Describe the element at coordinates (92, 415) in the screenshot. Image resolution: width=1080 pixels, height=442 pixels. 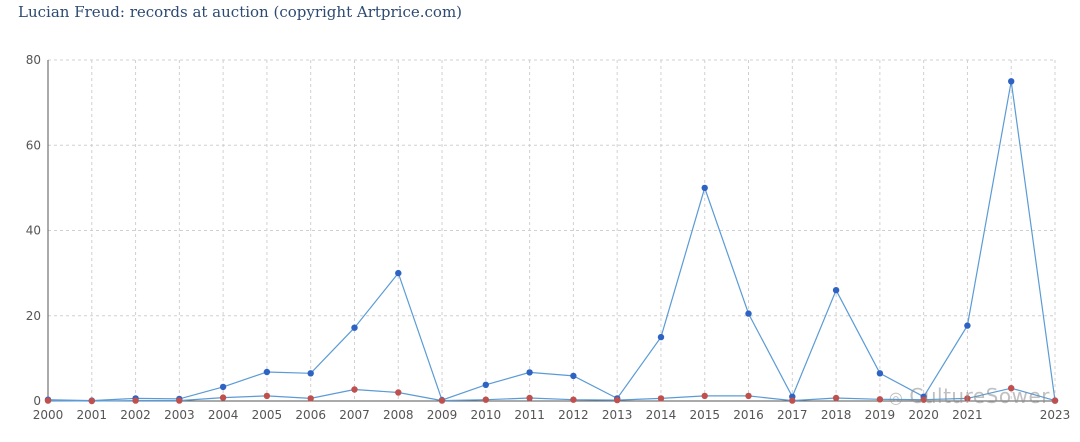
I see `x-tick-label: 2001` at that location.